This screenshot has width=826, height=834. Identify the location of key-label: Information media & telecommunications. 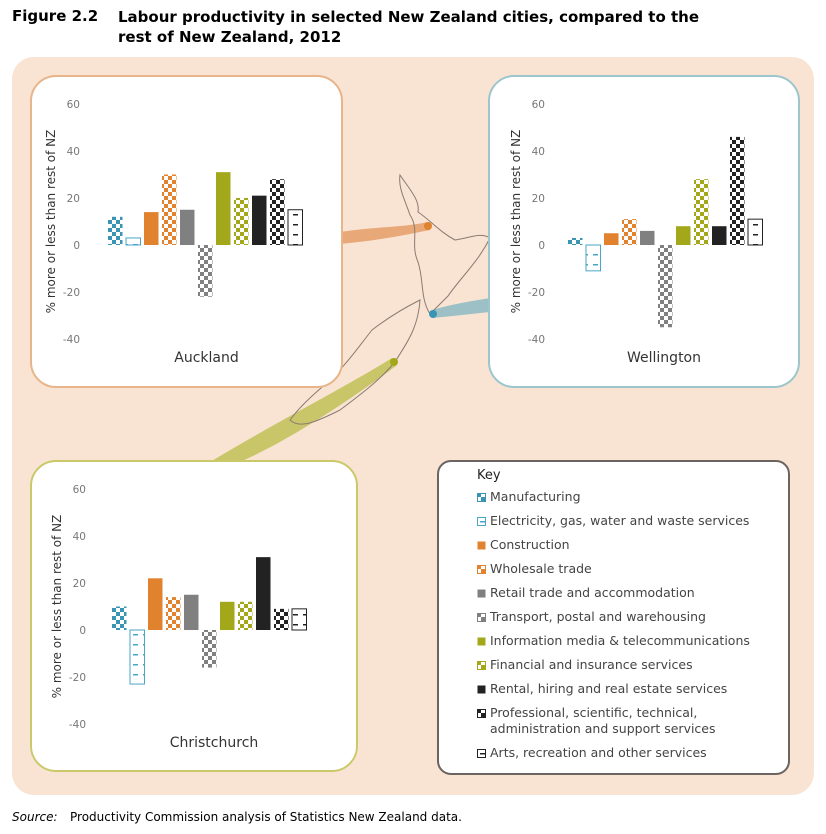
(620, 640).